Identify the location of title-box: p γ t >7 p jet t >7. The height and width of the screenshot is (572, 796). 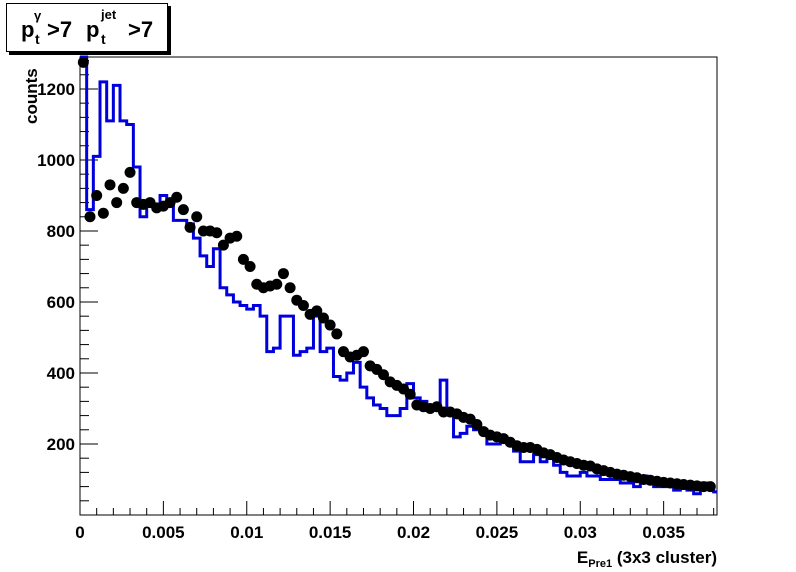
(87, 27).